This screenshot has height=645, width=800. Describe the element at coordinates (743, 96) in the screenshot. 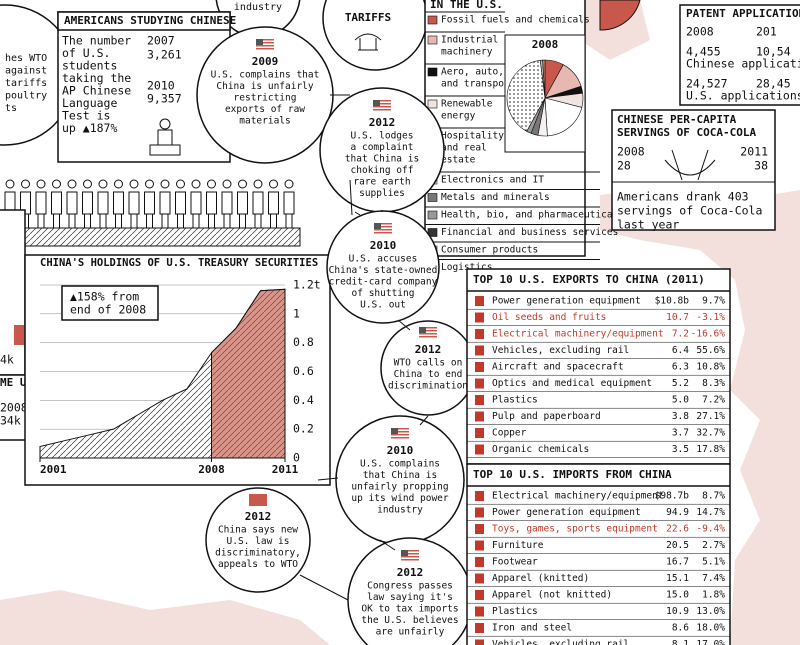

I see `row-label: U.S. applications` at that location.